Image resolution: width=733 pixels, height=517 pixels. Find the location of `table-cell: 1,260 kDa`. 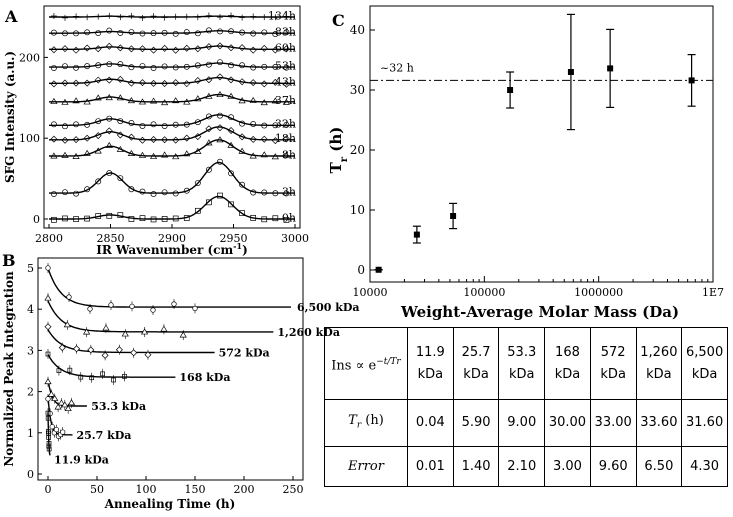

table-cell: 1,260 kDa is located at coordinates (659, 363).